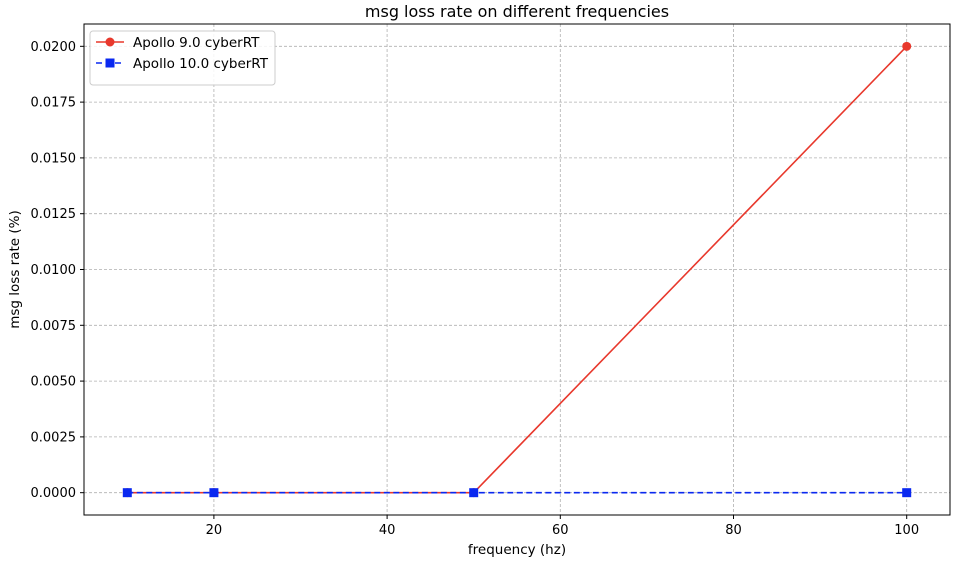 The height and width of the screenshot is (564, 960). I want to click on x-axis-ticks: 20 40 60 80 100, so click(562, 526).